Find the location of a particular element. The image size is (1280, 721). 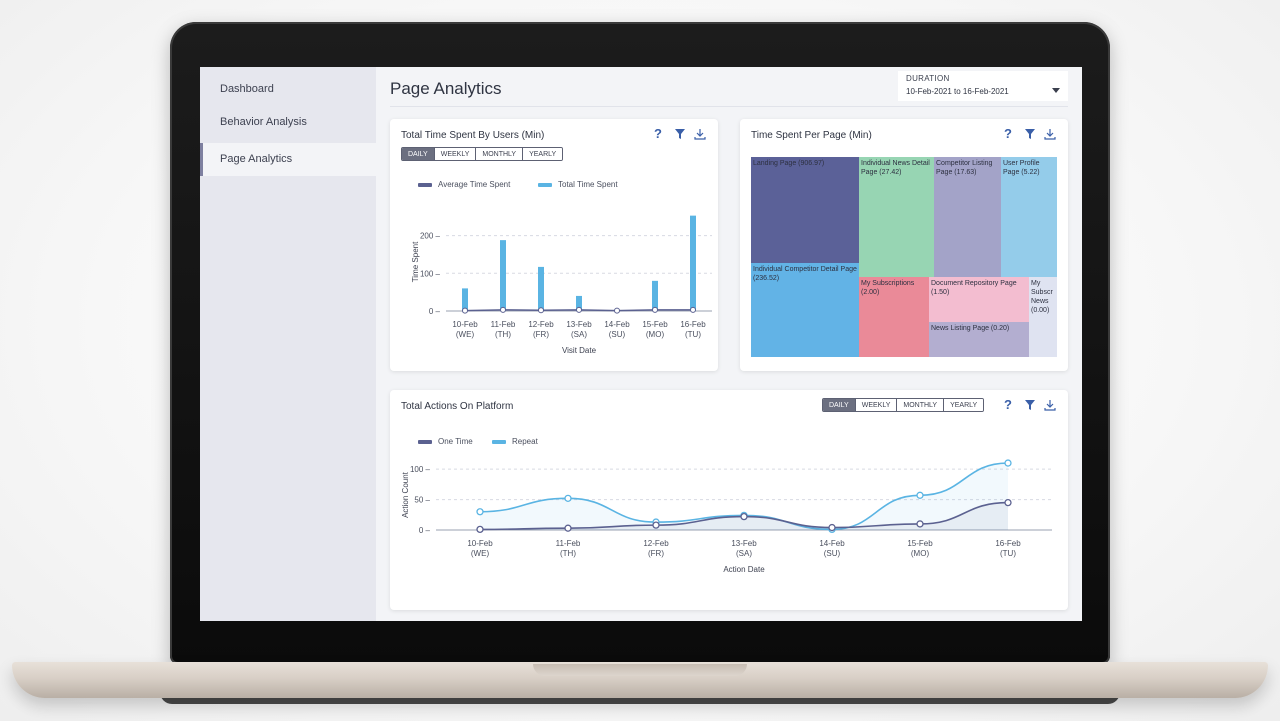

treemap-cell-landing: Landing Page (906.97) is located at coordinates (805, 210).